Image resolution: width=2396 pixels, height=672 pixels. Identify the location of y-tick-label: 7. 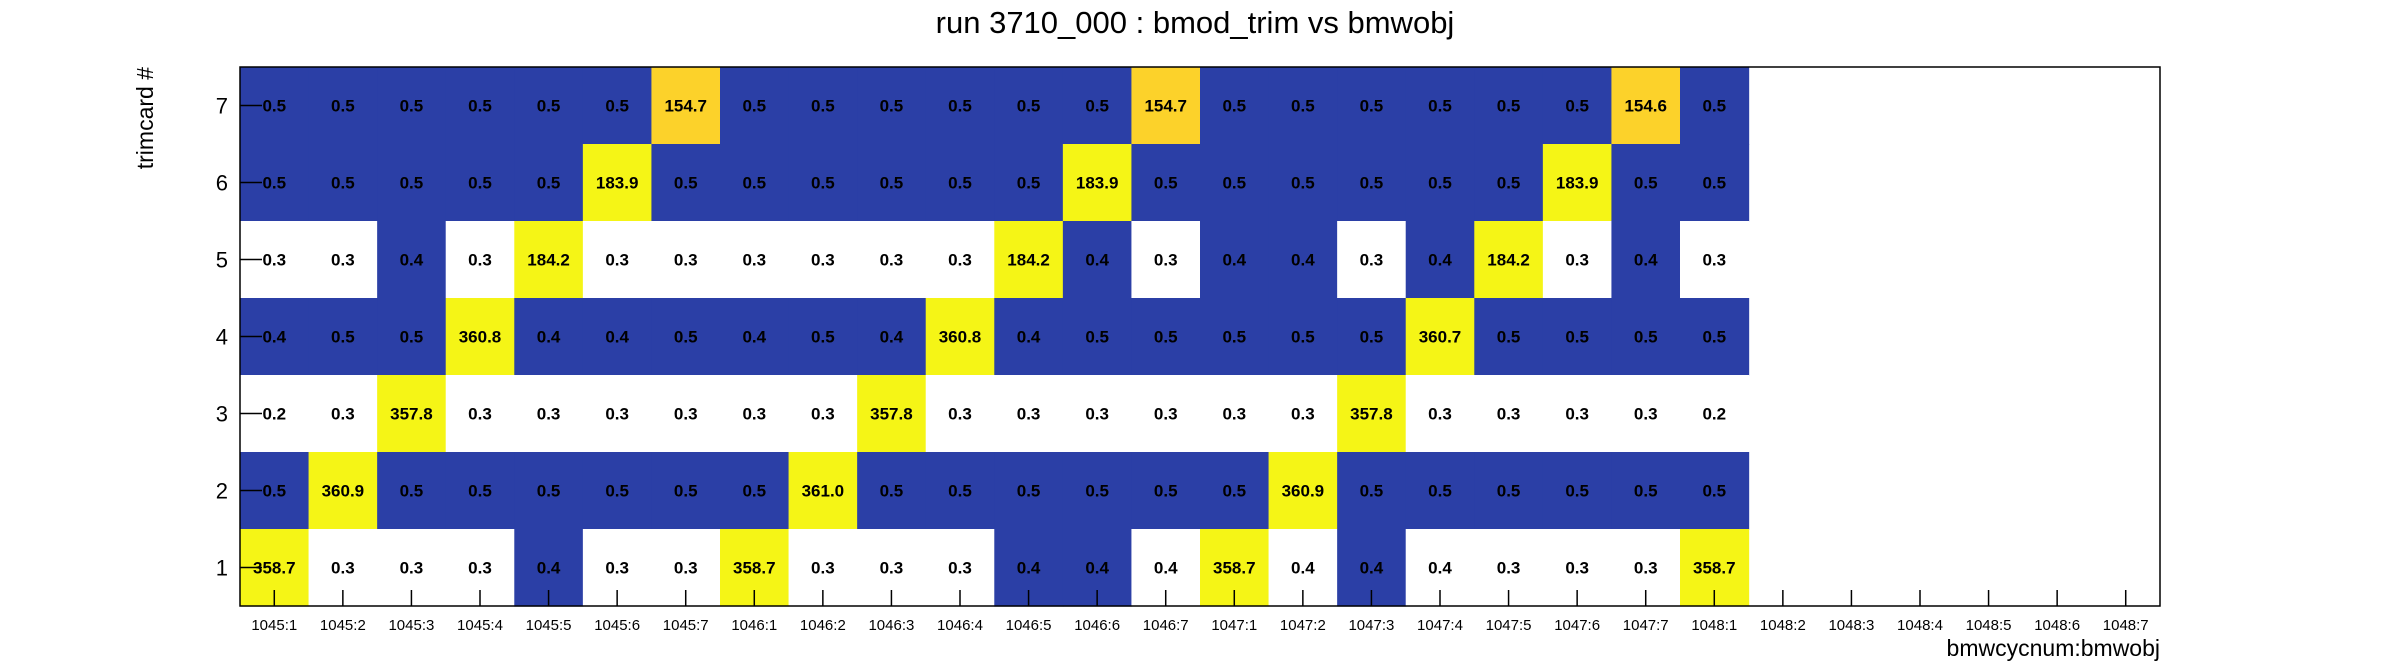
(222, 106).